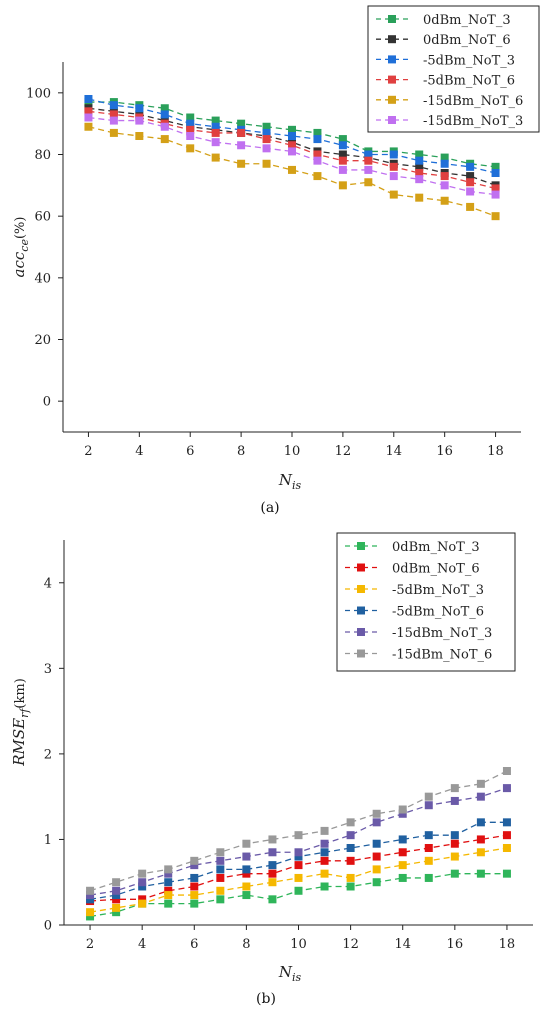 This screenshot has width=550, height=1017. What do you see at coordinates (215, 126) in the screenshot?
I see `data-point-s2-p5` at bounding box center [215, 126].